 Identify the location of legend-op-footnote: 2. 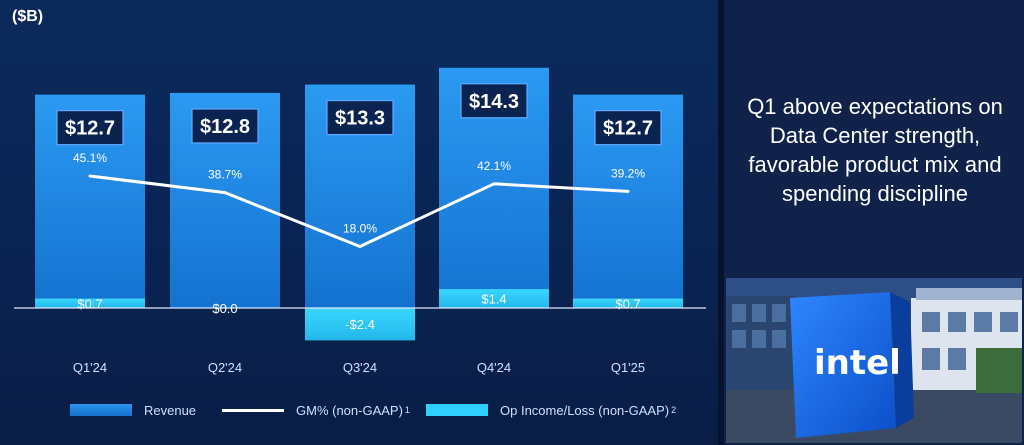
(674, 410).